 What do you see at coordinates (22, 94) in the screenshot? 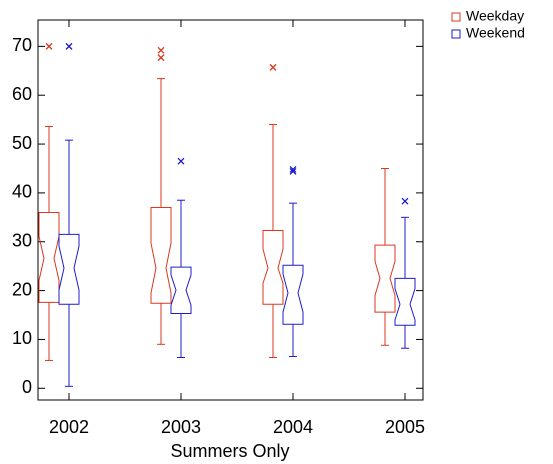
I see `y-tick-label: 60` at bounding box center [22, 94].